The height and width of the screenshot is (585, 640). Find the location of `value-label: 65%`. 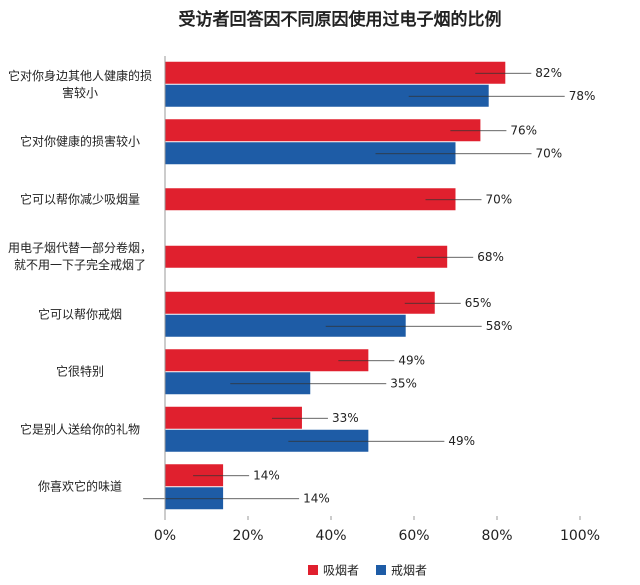

value-label: 65% is located at coordinates (478, 303).